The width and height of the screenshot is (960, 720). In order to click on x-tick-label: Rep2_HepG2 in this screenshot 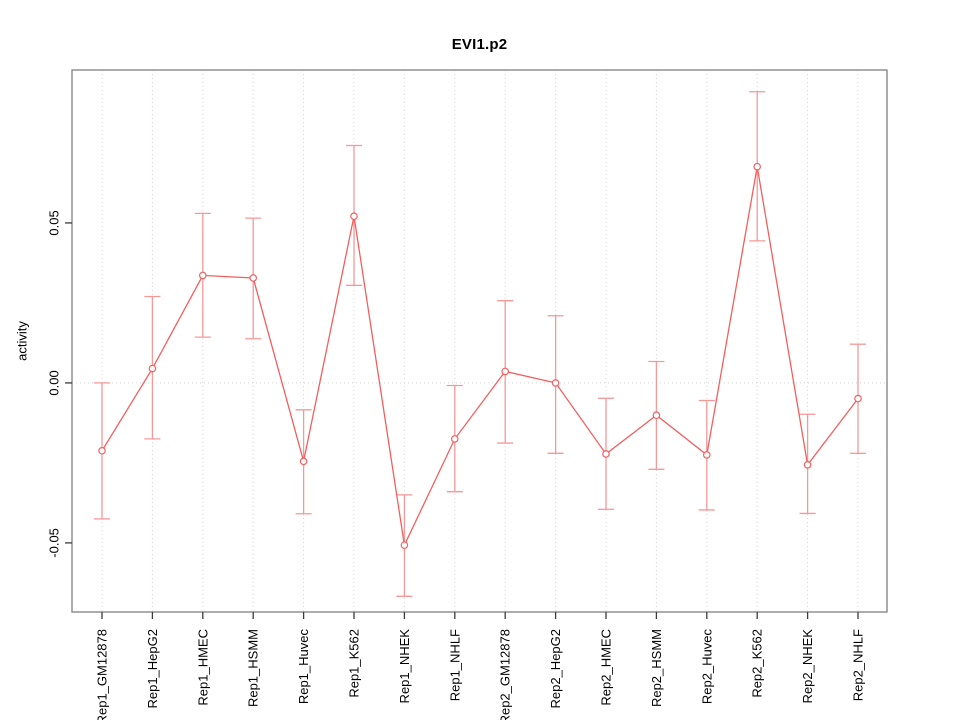, I will do `click(555, 669)`.